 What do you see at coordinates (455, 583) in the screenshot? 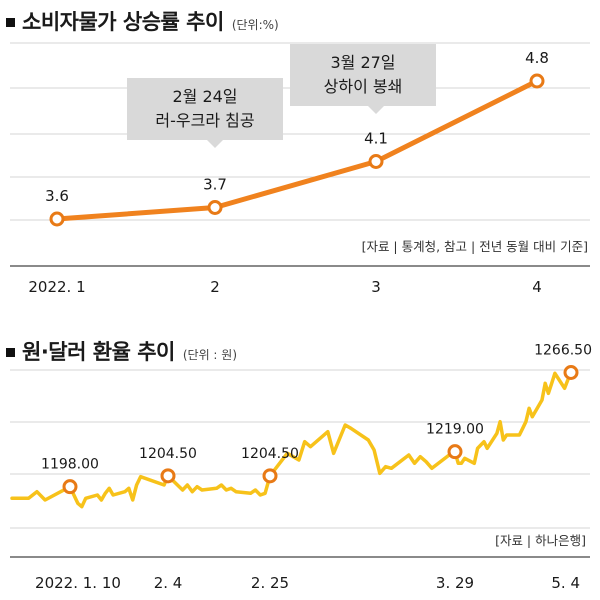
I see `fx-x-tick-label: 3. 29` at bounding box center [455, 583].